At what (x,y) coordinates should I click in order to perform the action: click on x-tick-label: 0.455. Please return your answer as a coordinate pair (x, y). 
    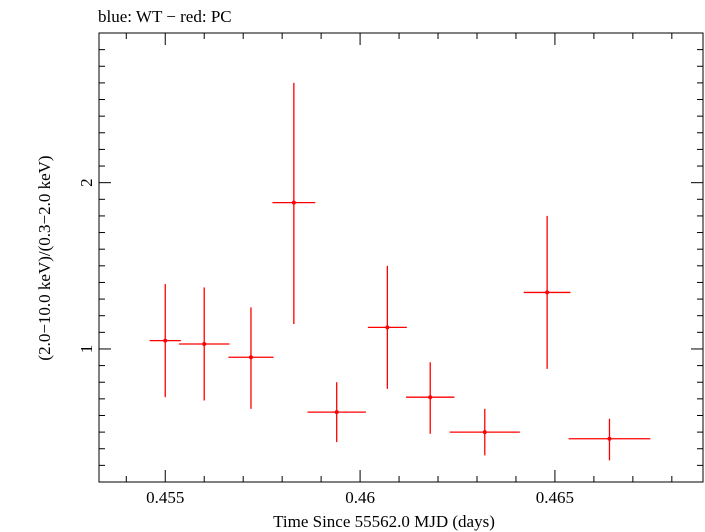
    Looking at the image, I should click on (165, 497).